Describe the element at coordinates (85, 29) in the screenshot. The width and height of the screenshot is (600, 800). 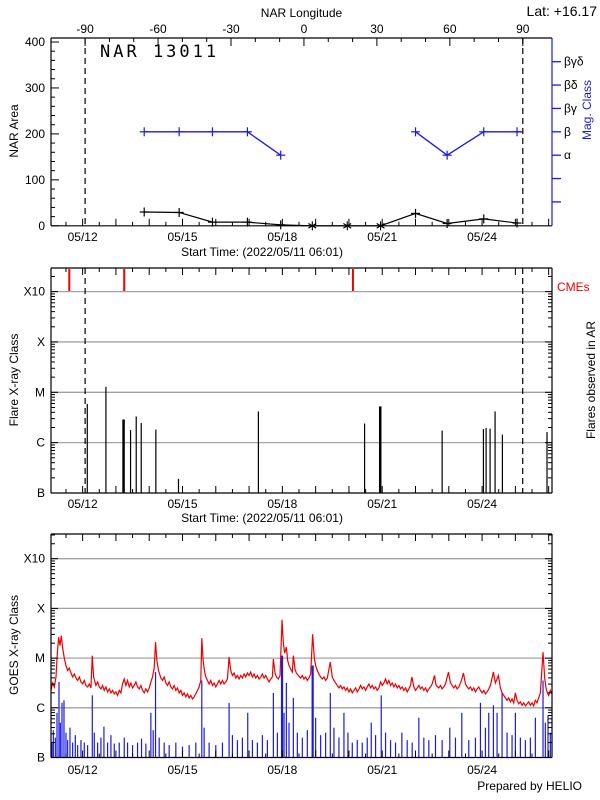
I see `svg-text: -90` at that location.